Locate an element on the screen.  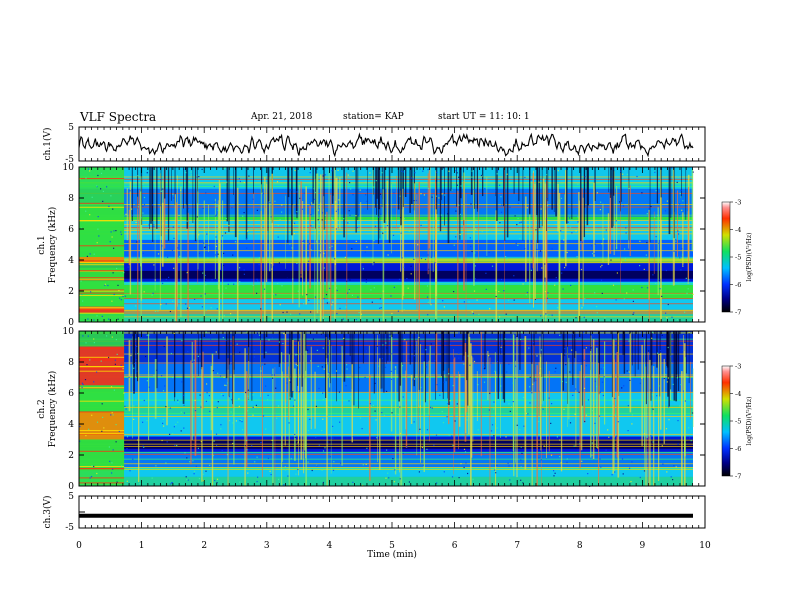
x-tick-label: 0 is located at coordinates (79, 546).